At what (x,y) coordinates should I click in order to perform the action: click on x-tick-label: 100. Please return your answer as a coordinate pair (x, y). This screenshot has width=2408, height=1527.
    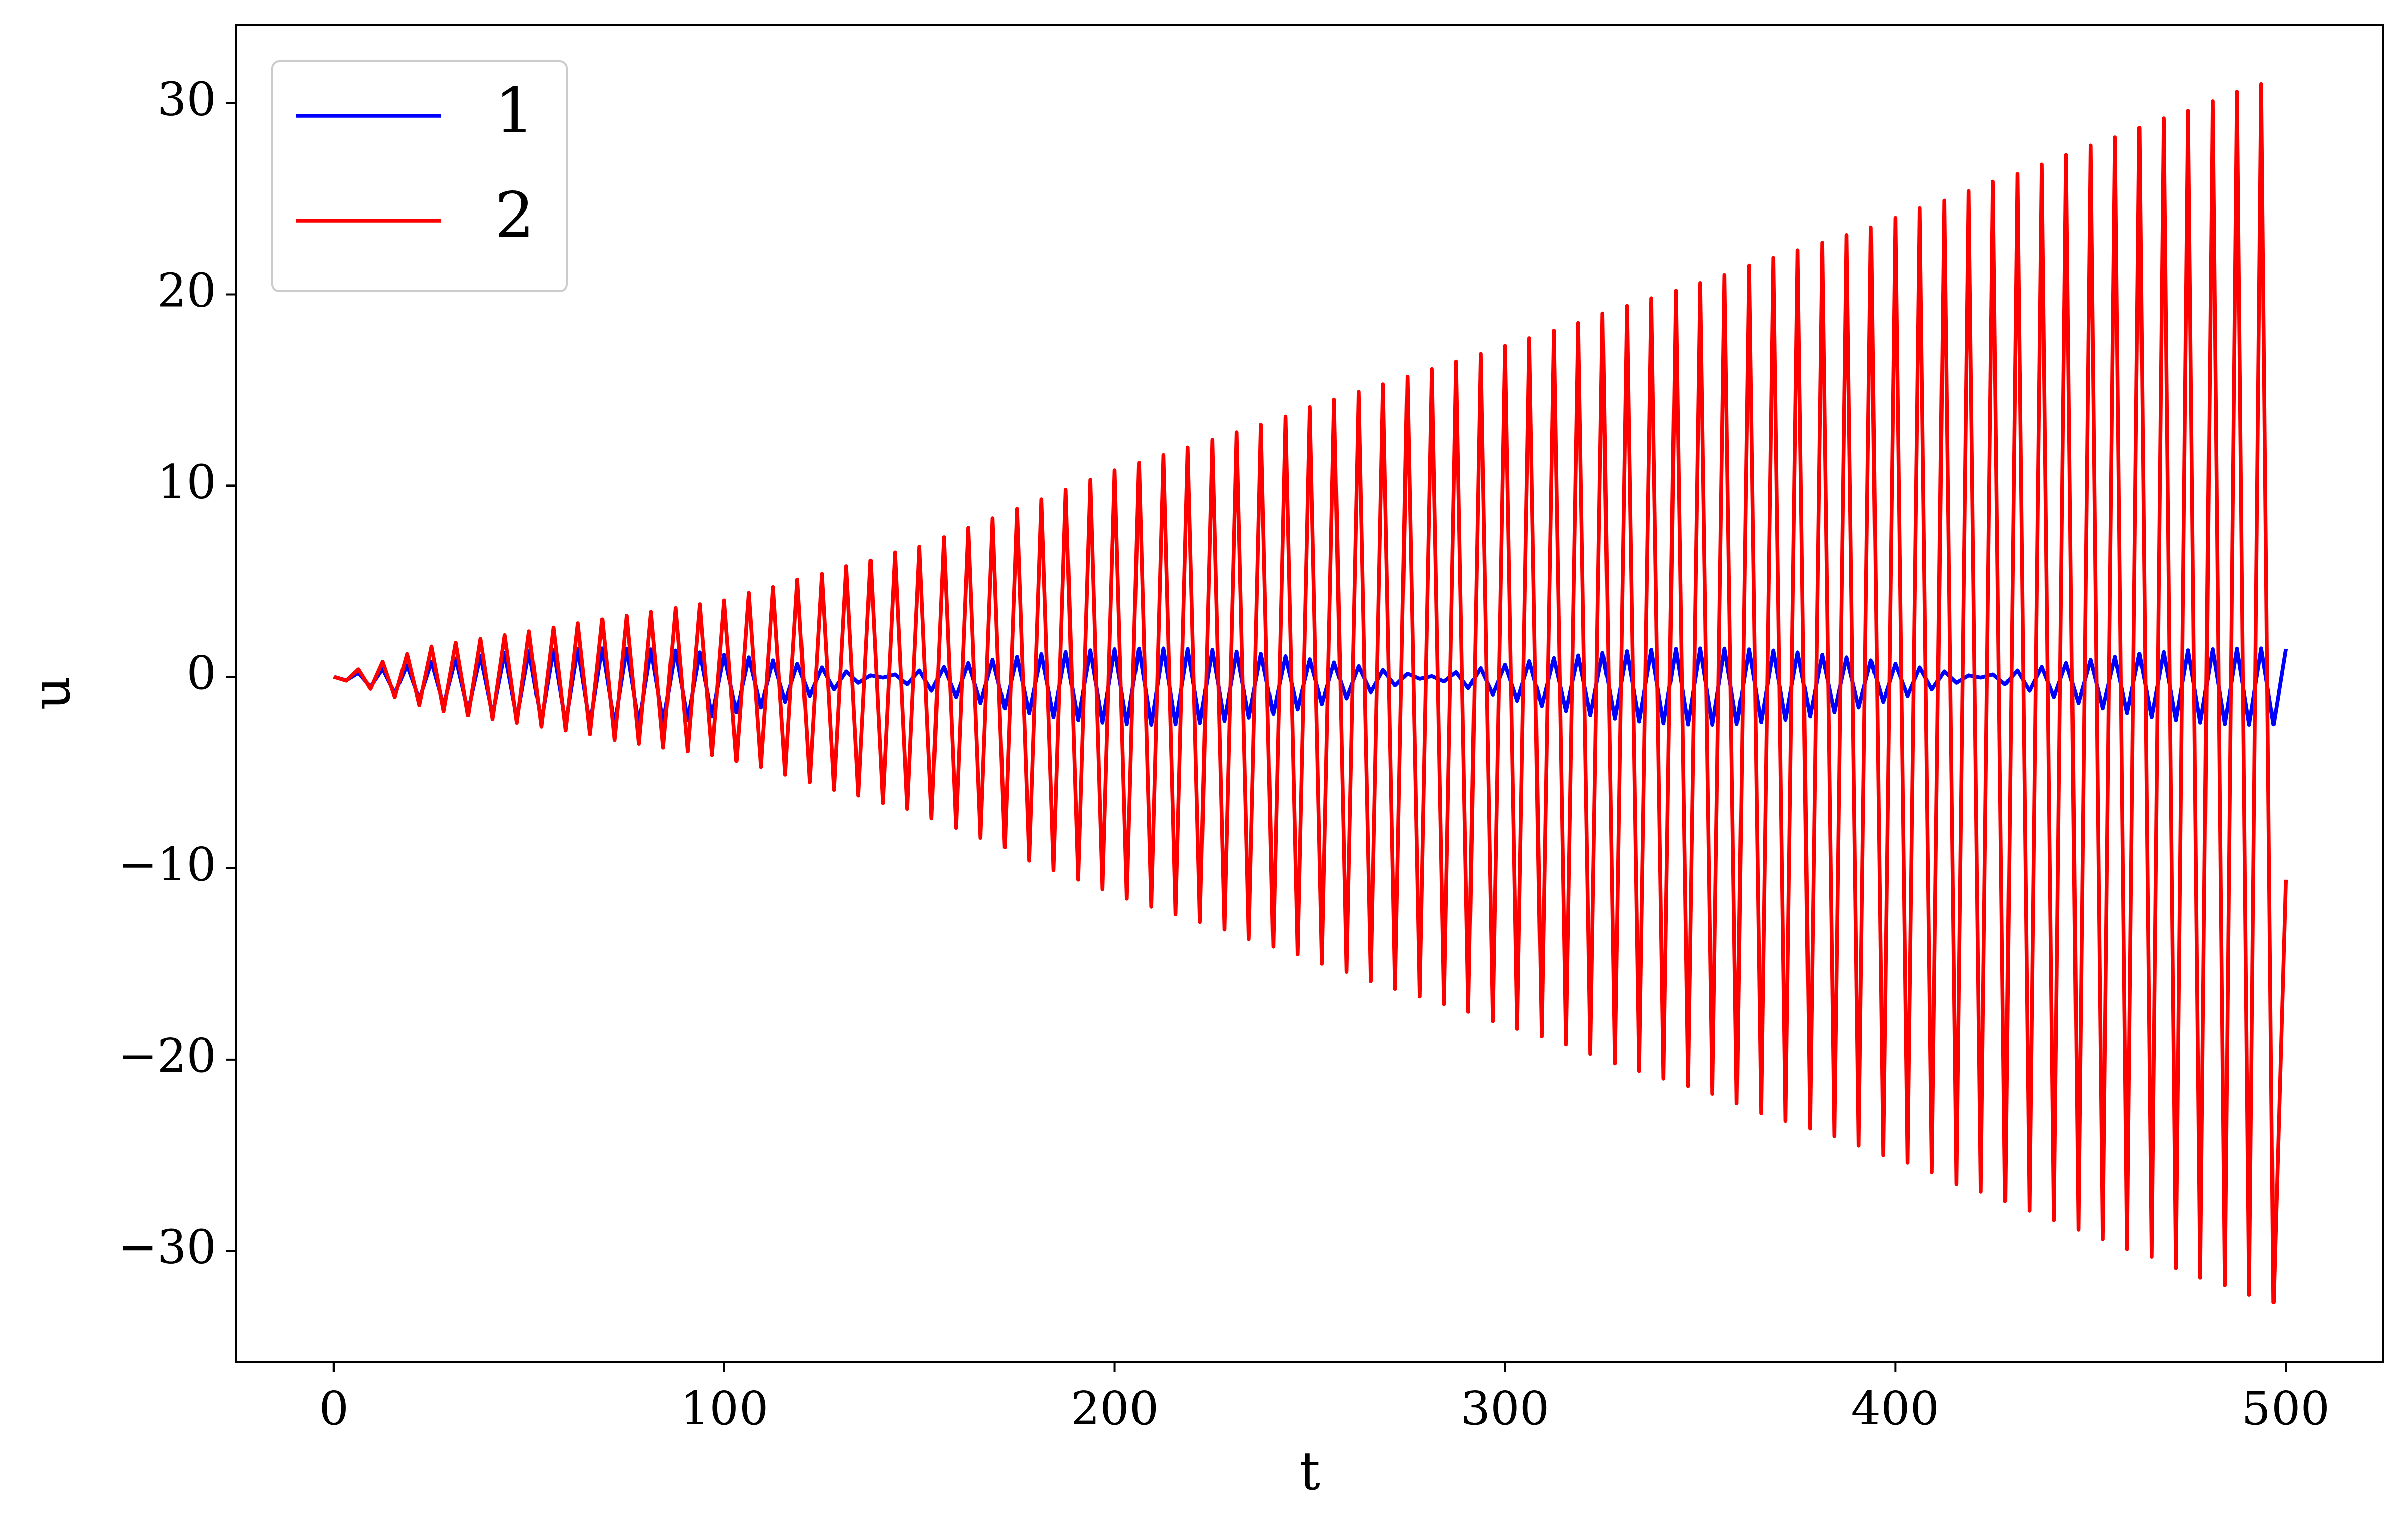
    Looking at the image, I should click on (725, 1408).